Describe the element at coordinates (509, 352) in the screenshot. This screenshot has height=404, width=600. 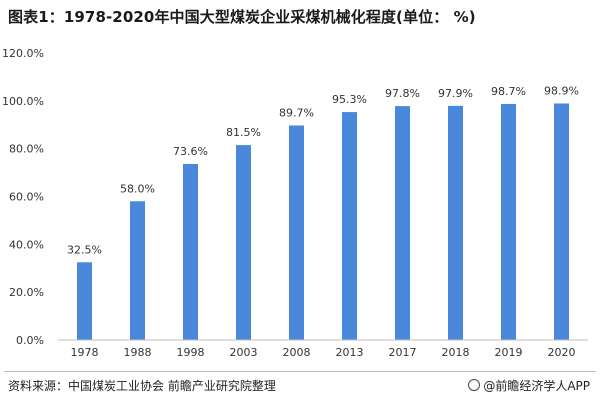
I see `x-tick-label: 2019` at that location.